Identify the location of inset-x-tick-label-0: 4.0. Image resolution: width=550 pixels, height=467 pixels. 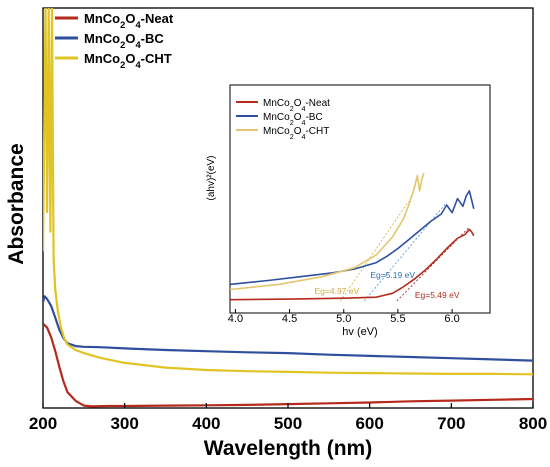
(235, 319).